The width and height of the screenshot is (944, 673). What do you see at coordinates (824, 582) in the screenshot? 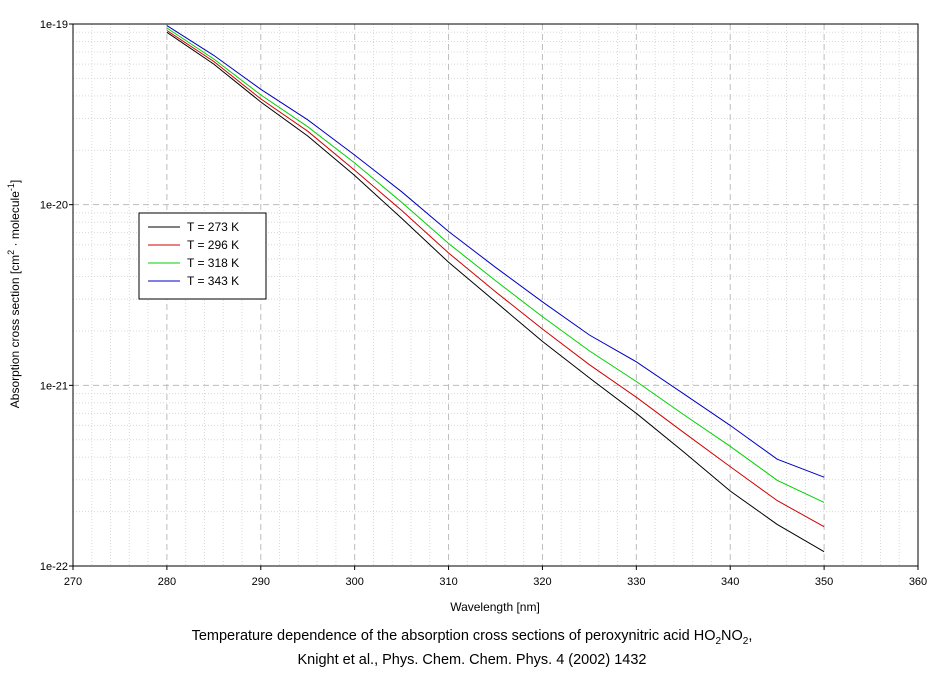
I see `x-tick-label: 350` at bounding box center [824, 582].